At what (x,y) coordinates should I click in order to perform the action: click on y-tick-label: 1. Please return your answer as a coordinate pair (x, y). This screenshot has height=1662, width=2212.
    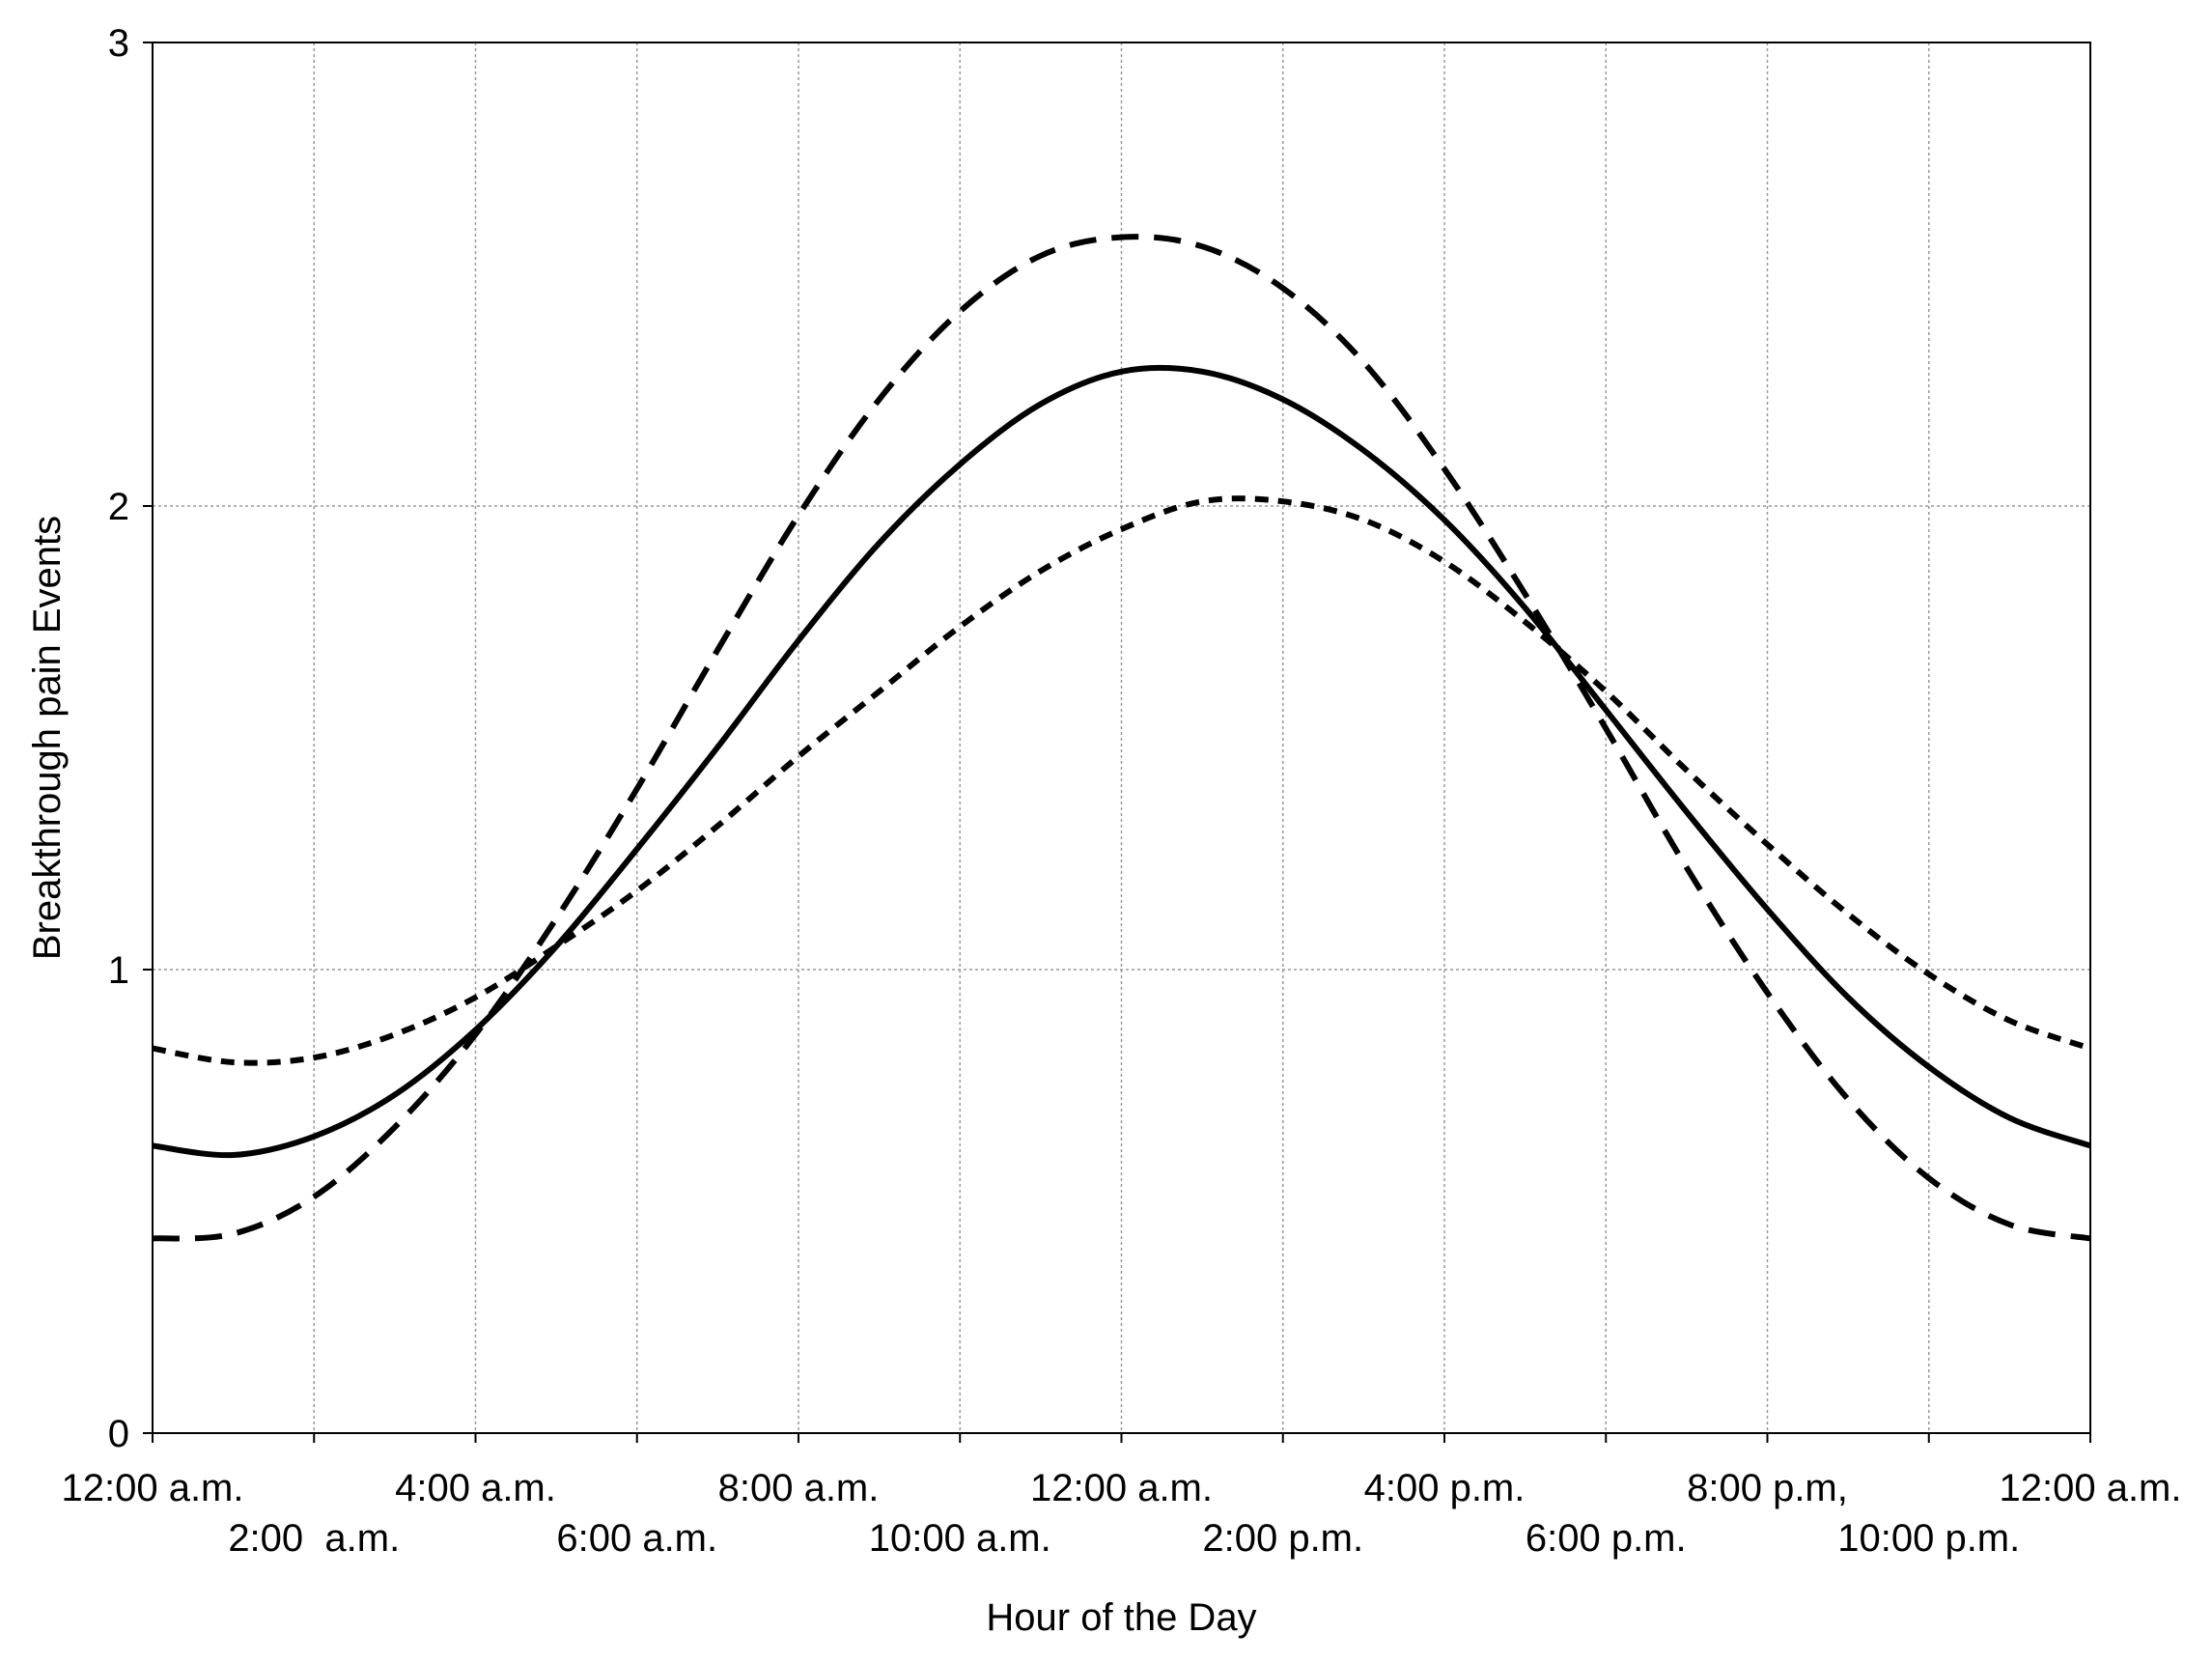
    Looking at the image, I should click on (119, 970).